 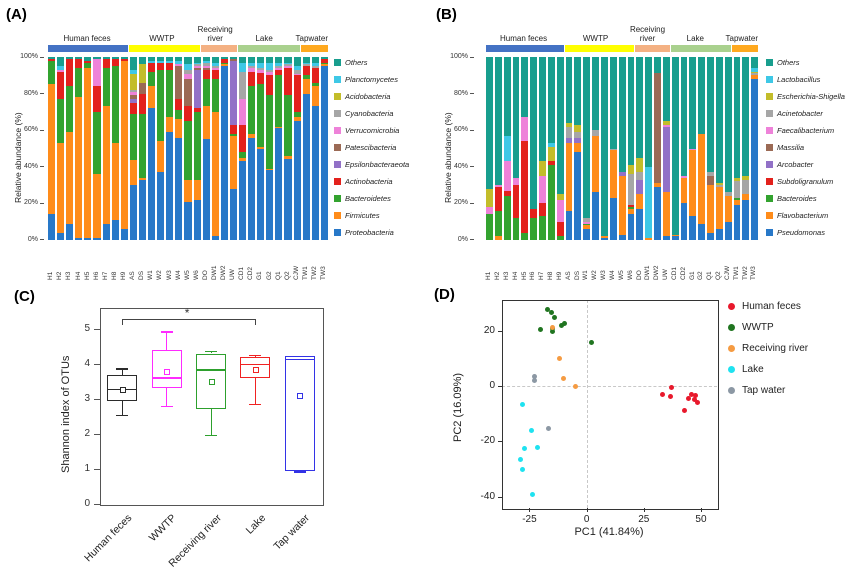 What do you see at coordinates (803, 215) in the screenshot?
I see `legend-label: Flavobacterium` at bounding box center [803, 215].